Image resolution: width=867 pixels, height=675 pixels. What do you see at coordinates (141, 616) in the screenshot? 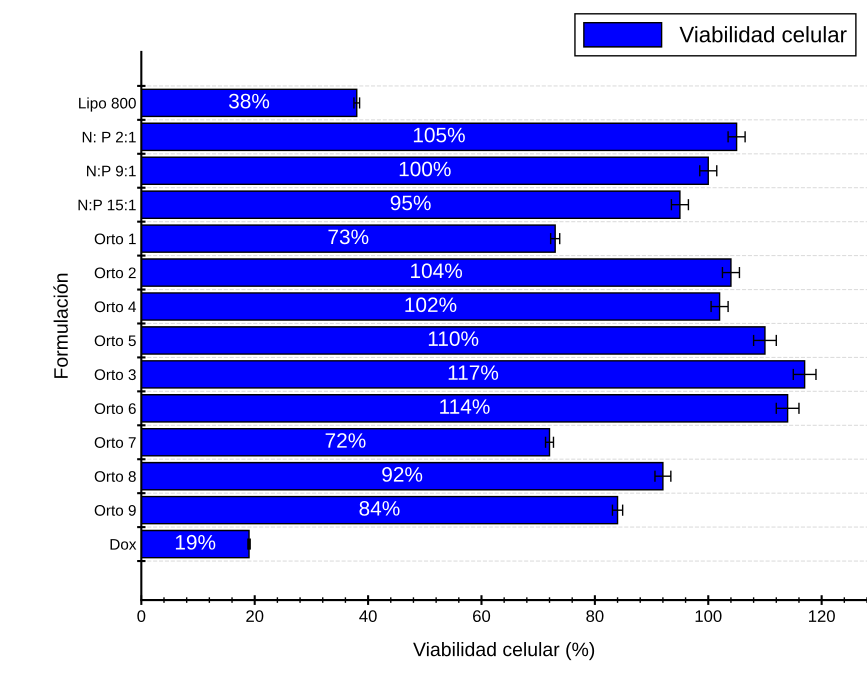
I see `x-tick-label: 0` at bounding box center [141, 616].